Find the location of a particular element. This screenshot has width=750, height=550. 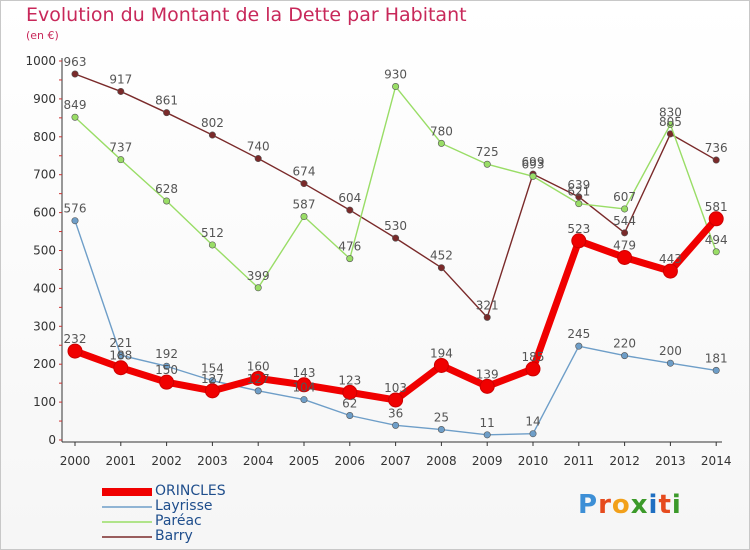

data-label-layrisse: 36 is located at coordinates (395, 413).